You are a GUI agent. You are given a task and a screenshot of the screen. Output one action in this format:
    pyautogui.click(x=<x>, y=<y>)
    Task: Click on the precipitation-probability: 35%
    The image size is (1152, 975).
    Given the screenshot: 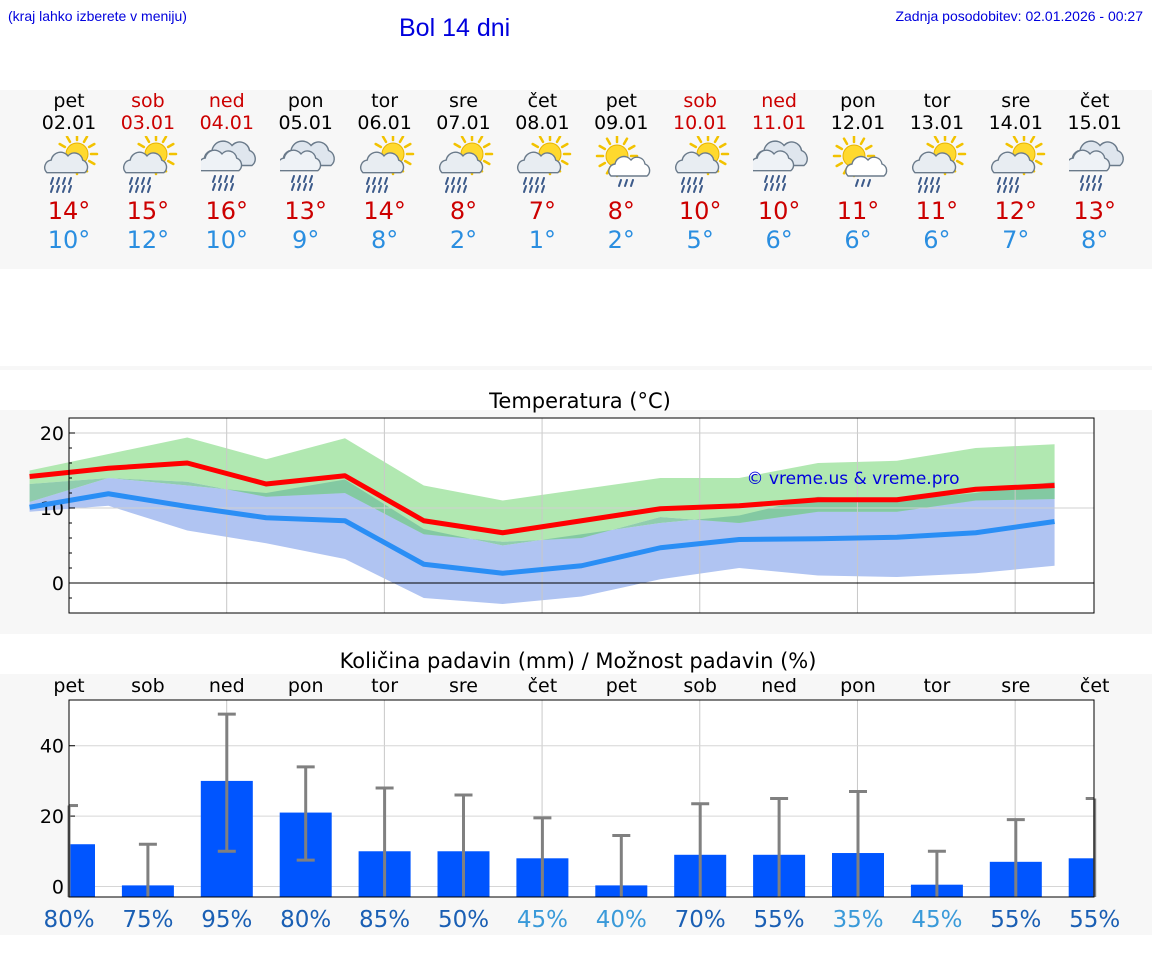 What is the action you would take?
    pyautogui.click(x=857, y=920)
    